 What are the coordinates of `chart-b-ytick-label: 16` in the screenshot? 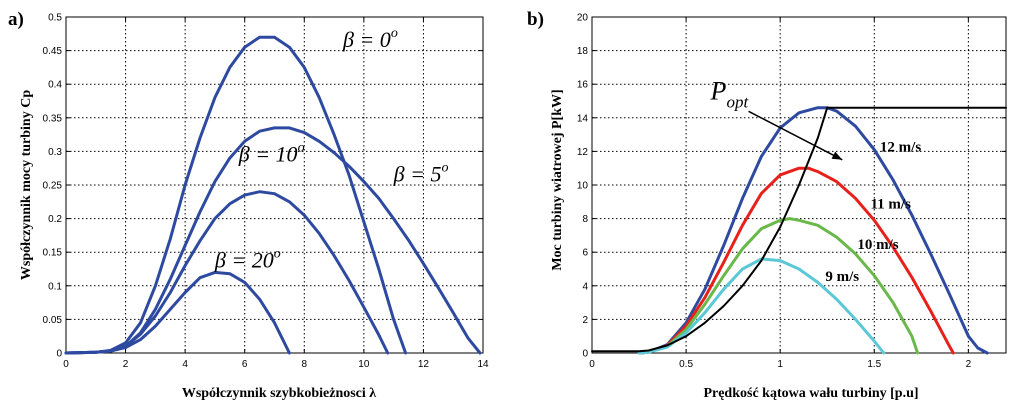 It's located at (583, 85).